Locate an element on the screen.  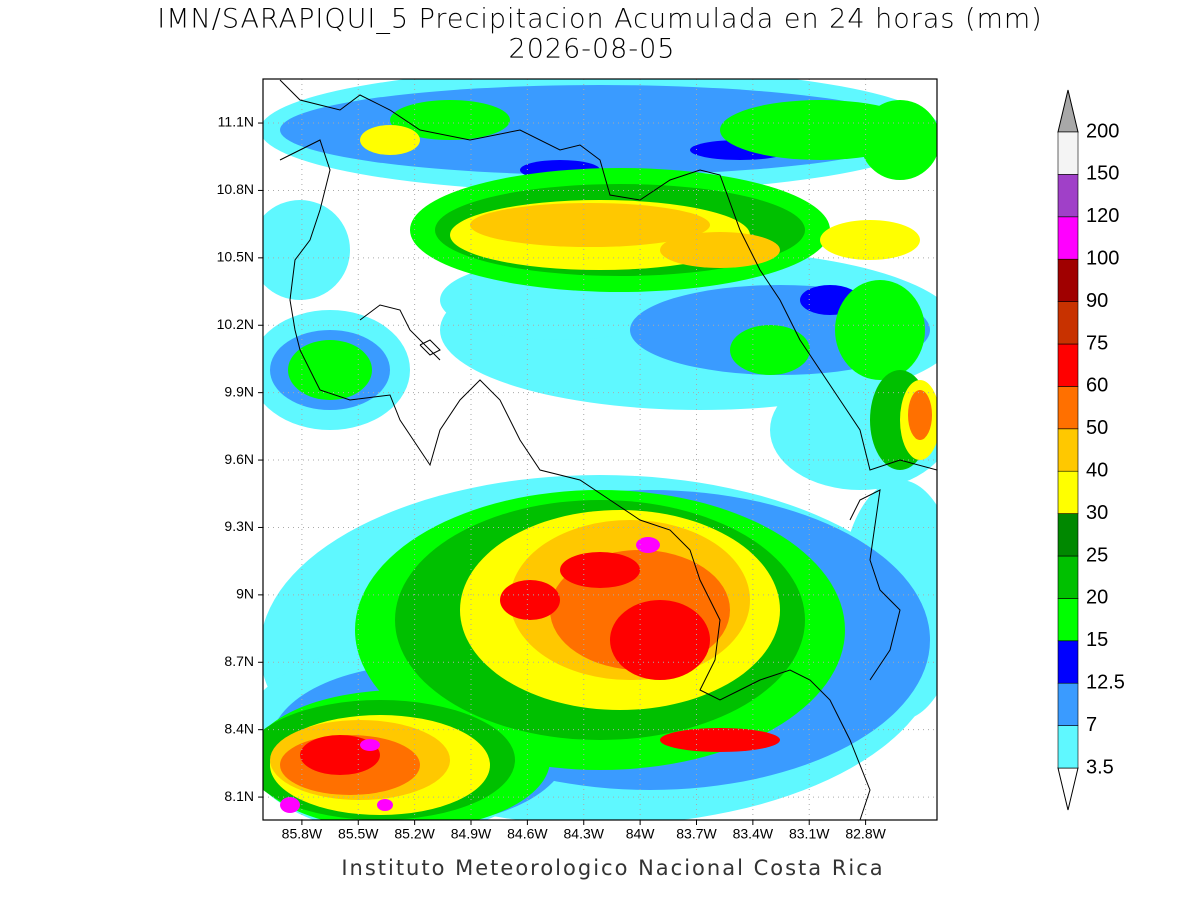
lat-tick-label: 10.8N is located at coordinates (235, 189).